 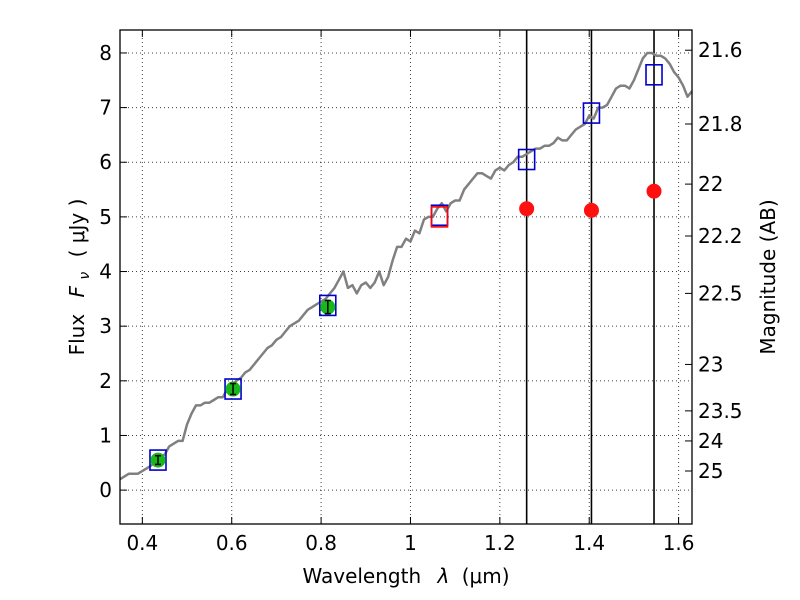 What do you see at coordinates (85, 276) in the screenshot?
I see `y-axis-title-subscript: ν` at bounding box center [85, 276].